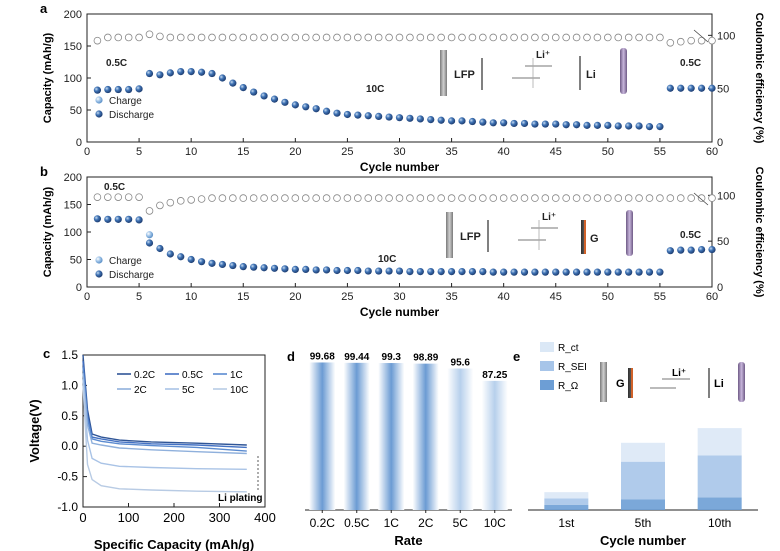 This screenshot has width=780, height=551. I want to click on li-plating-label: Li plating, so click(240, 498).